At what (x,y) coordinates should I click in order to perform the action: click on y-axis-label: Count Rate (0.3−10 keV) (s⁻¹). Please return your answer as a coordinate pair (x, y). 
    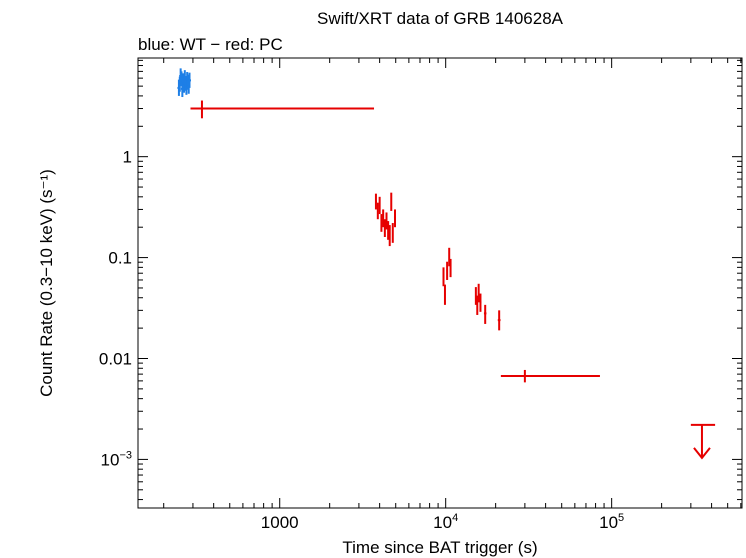
    Looking at the image, I should click on (46, 283).